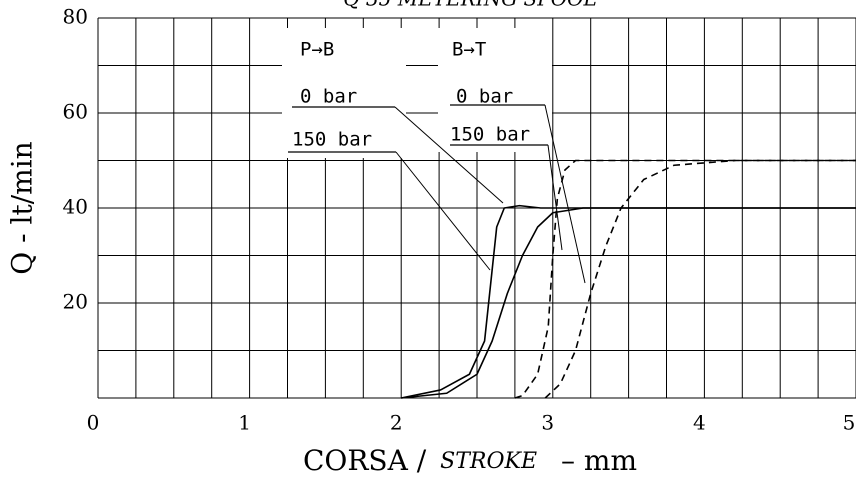  Describe the element at coordinates (365, 460) in the screenshot. I see `x-label-part: CORSA /` at that location.